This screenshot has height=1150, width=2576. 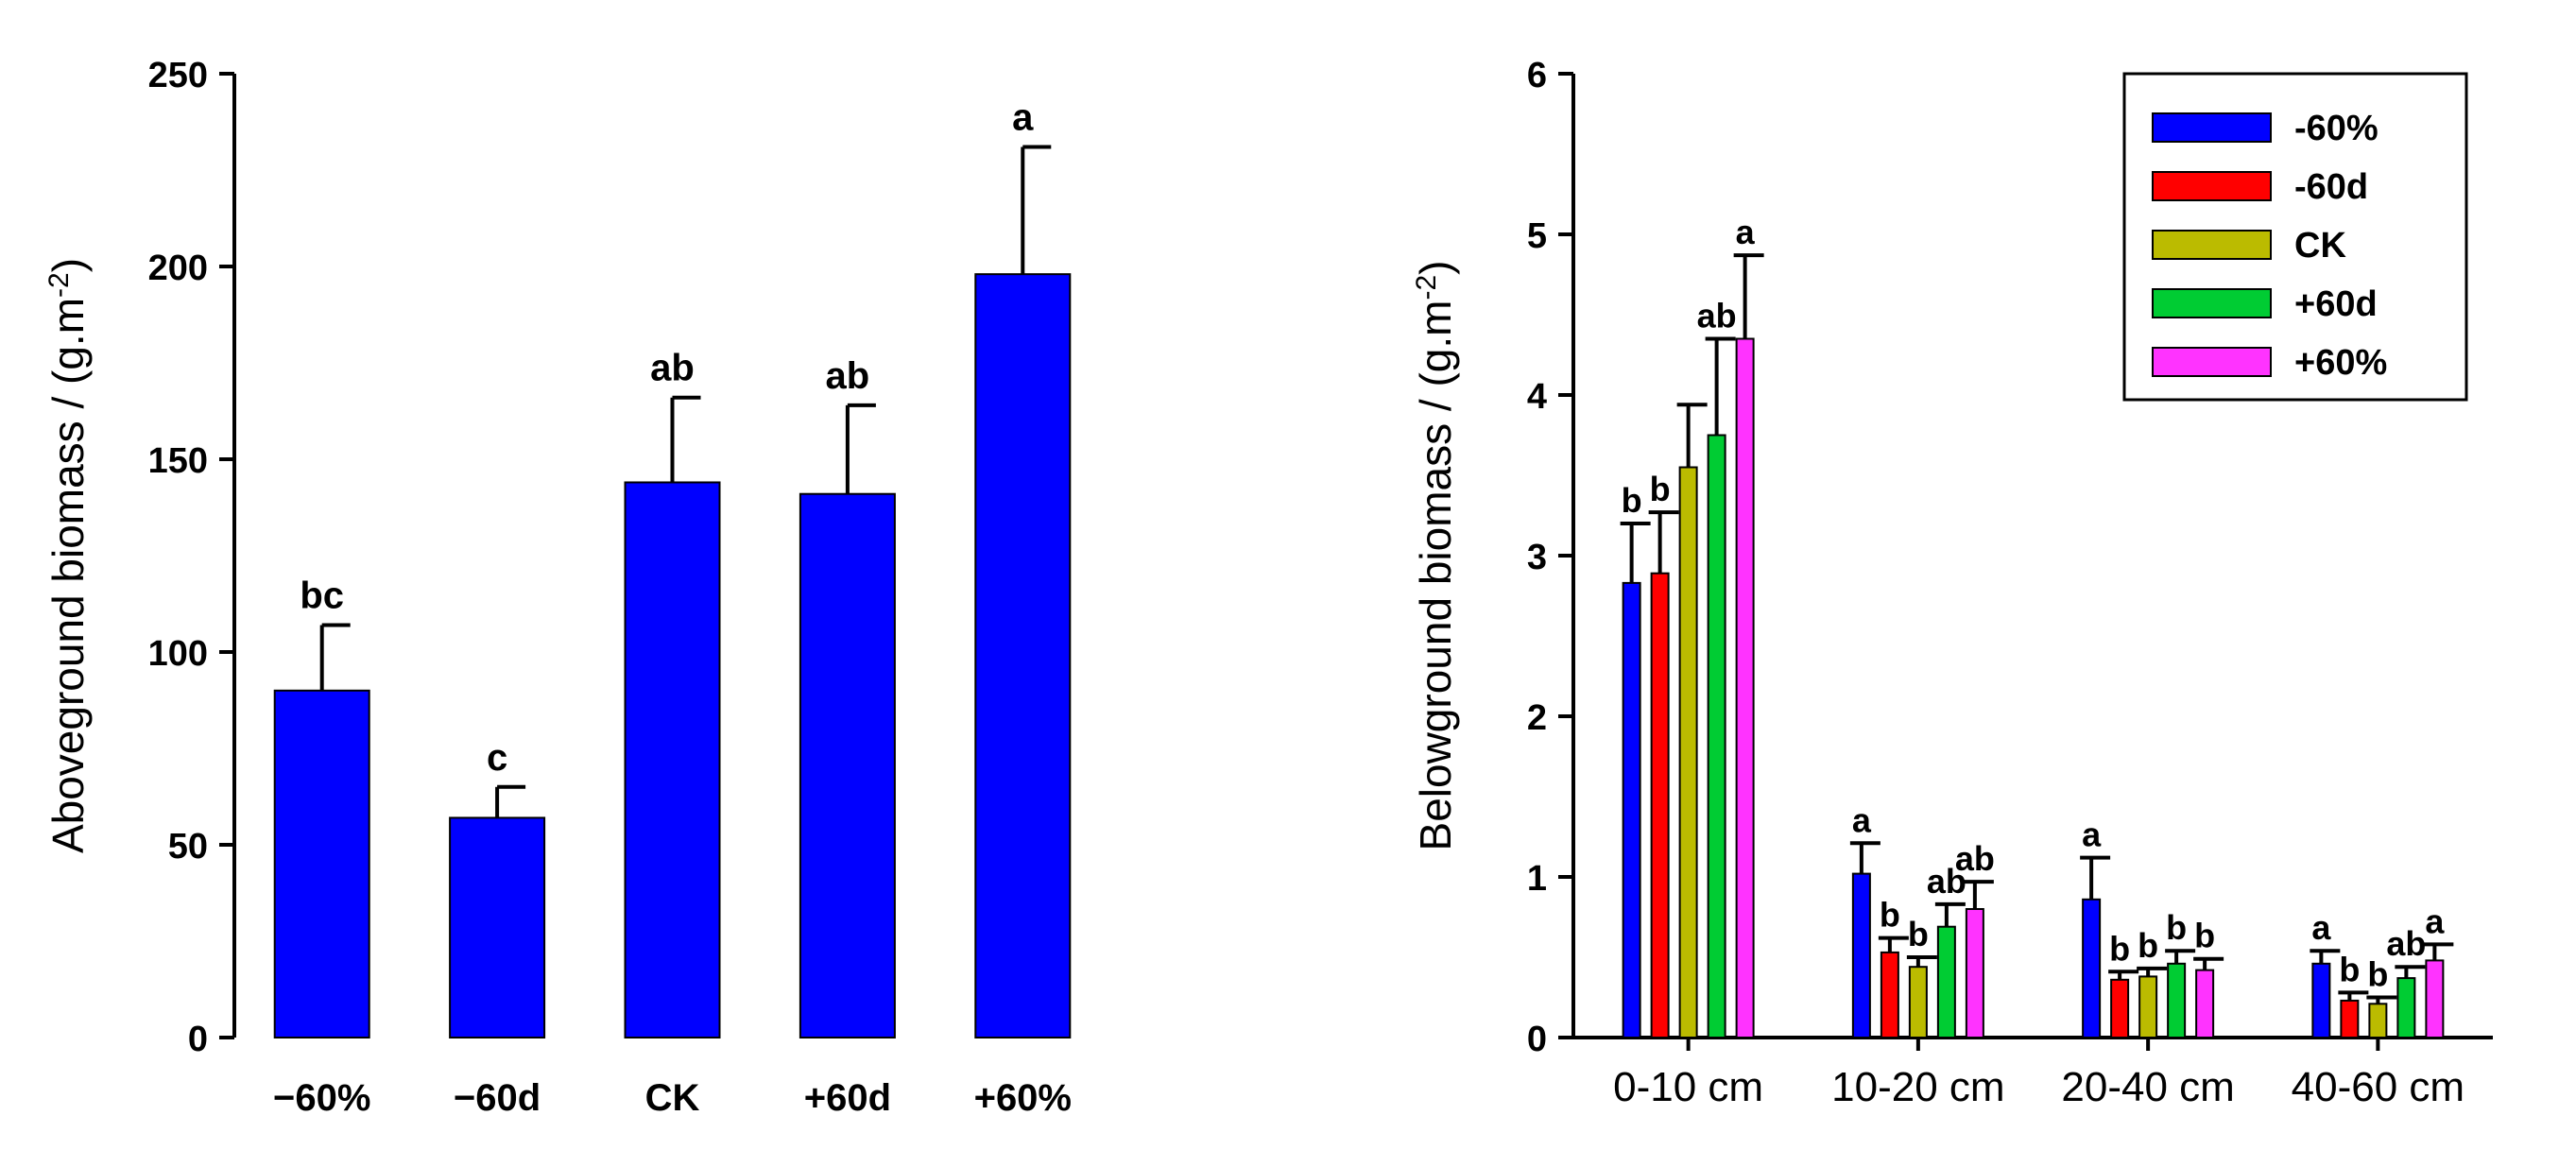 What do you see at coordinates (178, 654) in the screenshot?
I see `y-tick-label: 100` at bounding box center [178, 654].